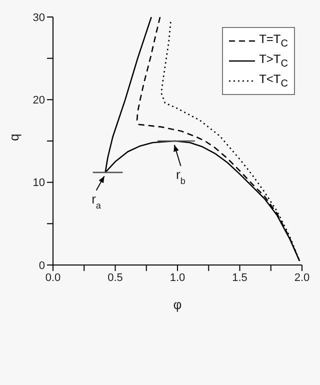  What do you see at coordinates (38, 100) in the screenshot?
I see `y-tick-label: 20` at bounding box center [38, 100].